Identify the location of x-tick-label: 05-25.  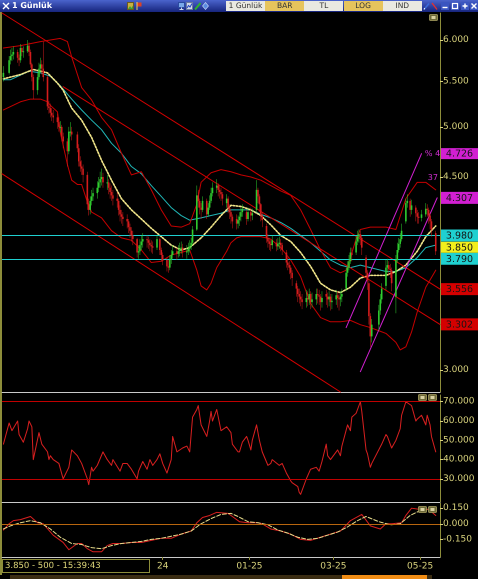
(420, 567).